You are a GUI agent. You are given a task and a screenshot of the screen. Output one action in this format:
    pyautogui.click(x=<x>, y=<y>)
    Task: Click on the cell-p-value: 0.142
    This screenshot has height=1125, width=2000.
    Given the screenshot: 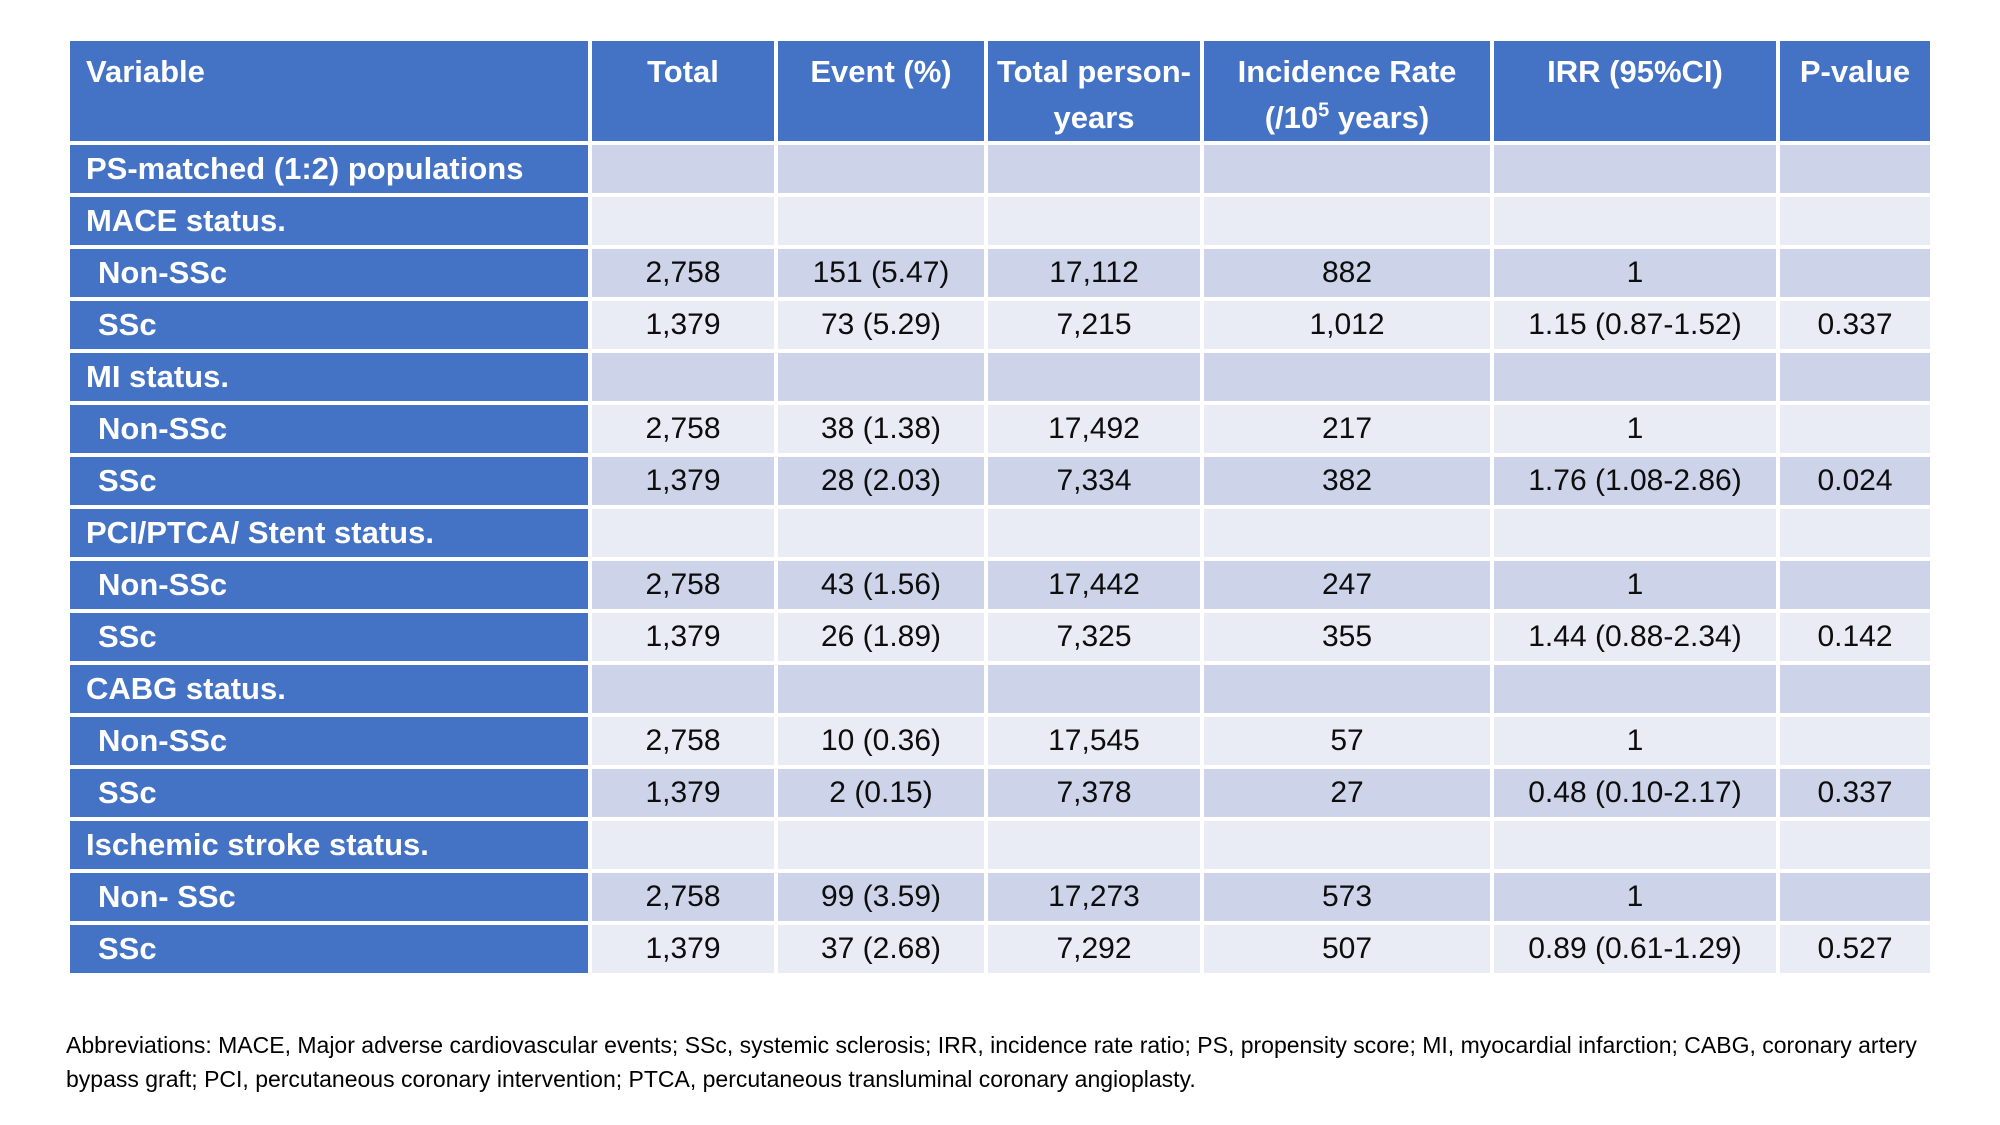 What is the action you would take?
    pyautogui.click(x=1855, y=637)
    